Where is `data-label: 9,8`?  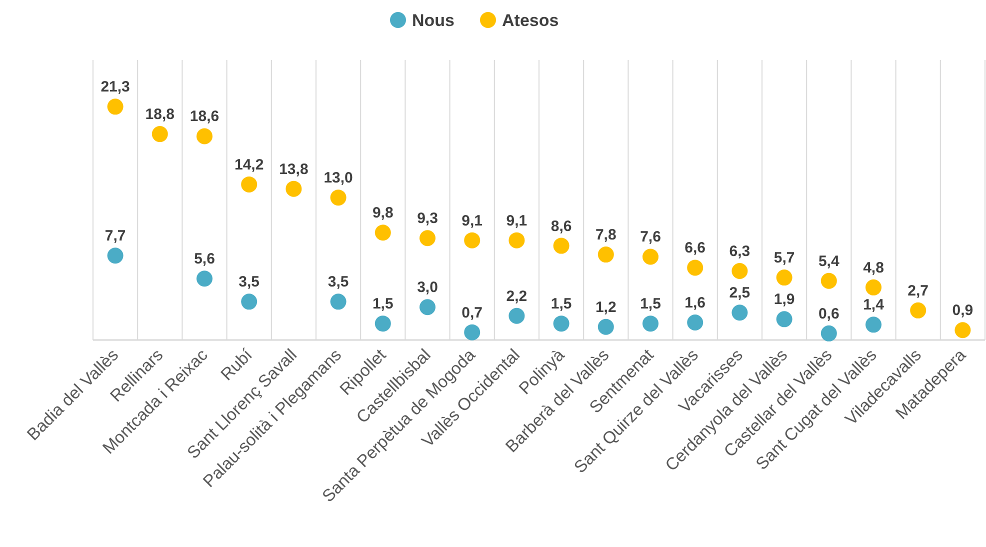 data-label: 9,8 is located at coordinates (383, 213).